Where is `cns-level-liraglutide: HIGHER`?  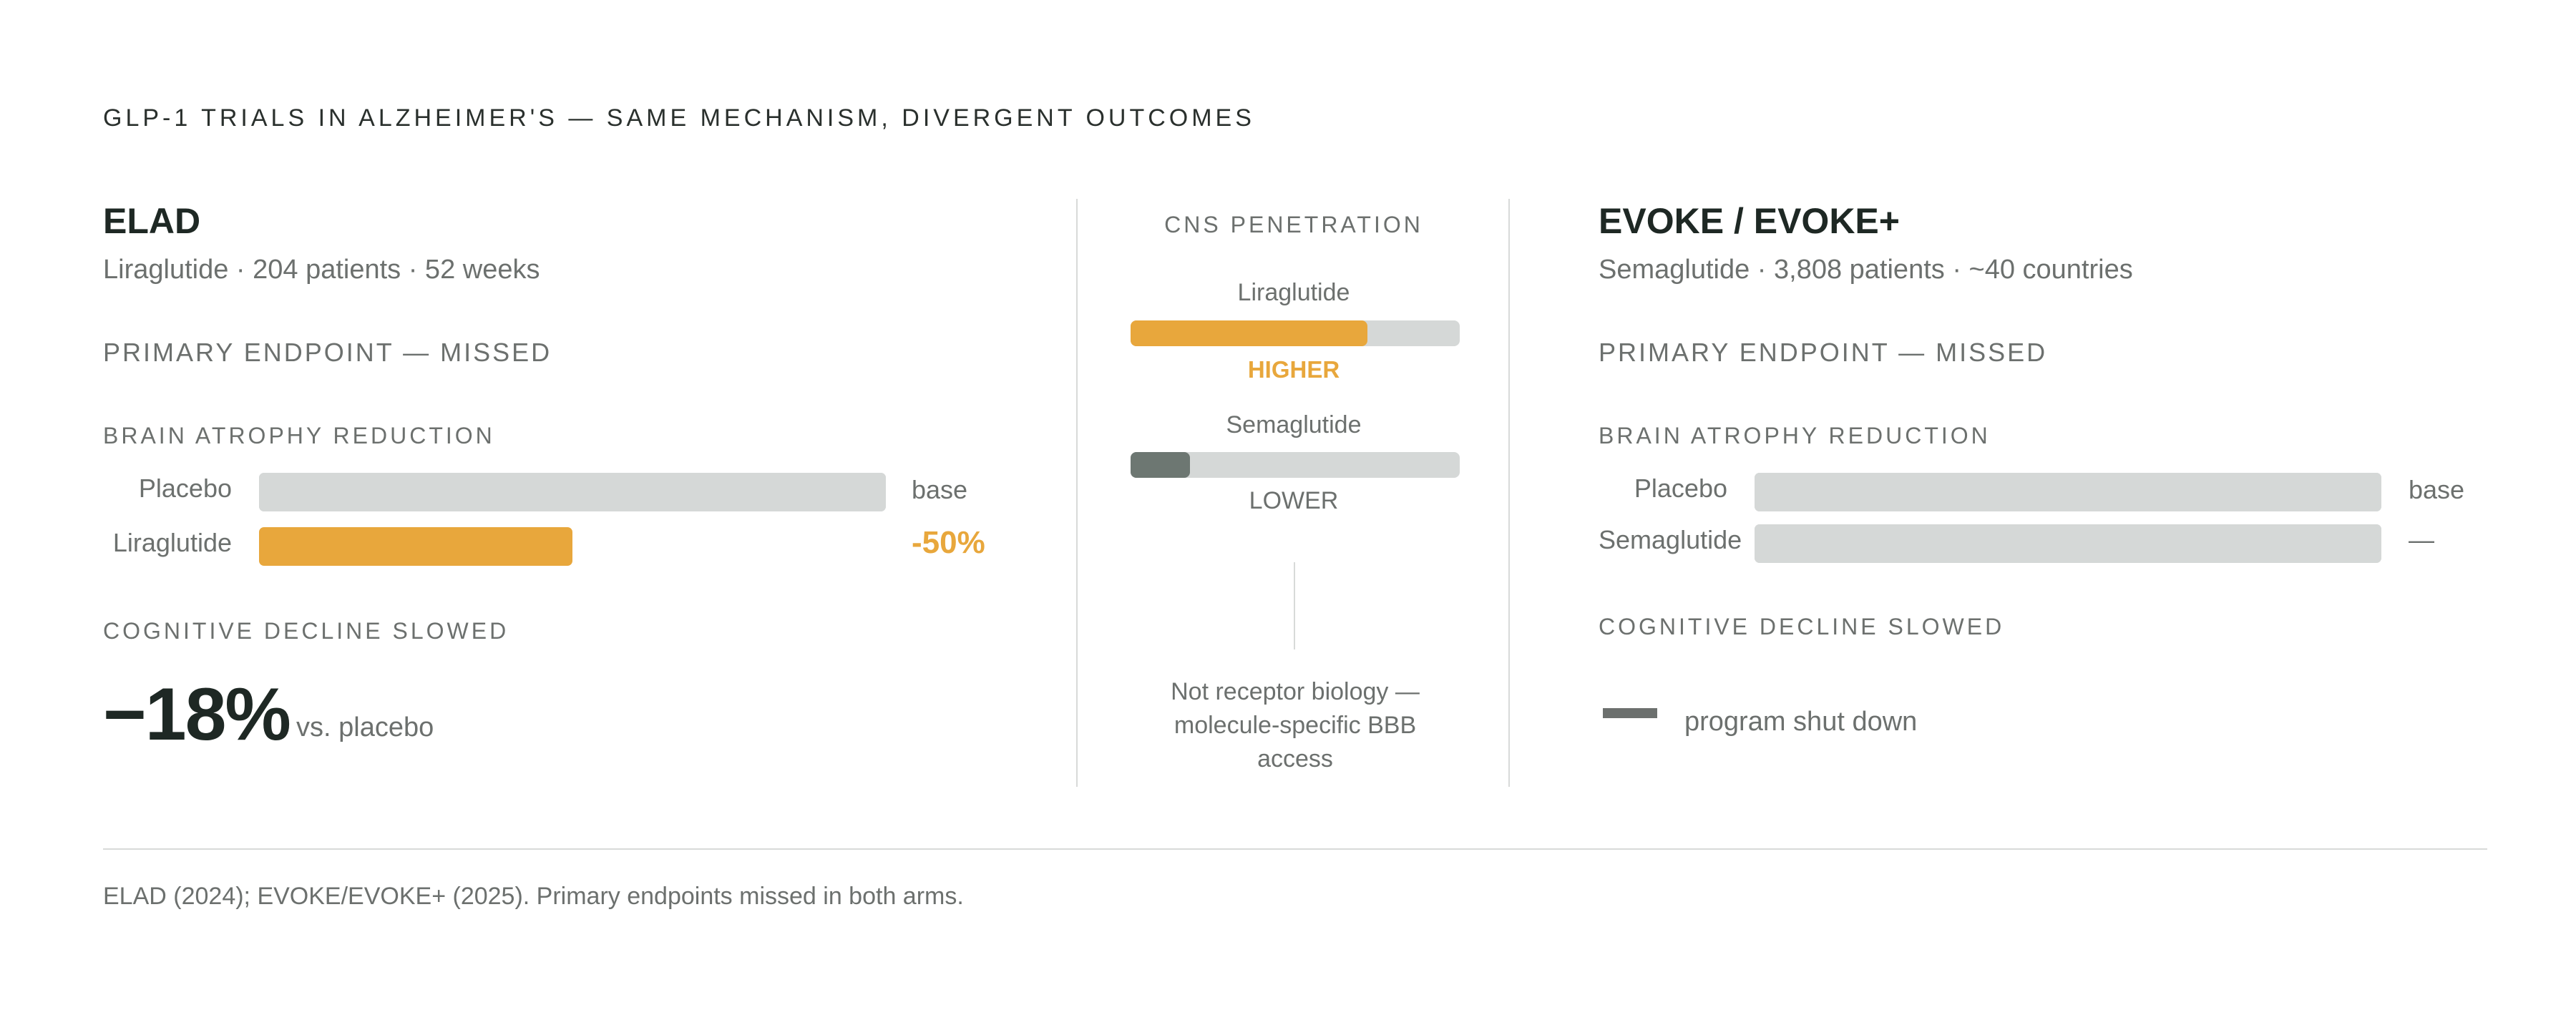 cns-level-liraglutide: HIGHER is located at coordinates (1293, 369).